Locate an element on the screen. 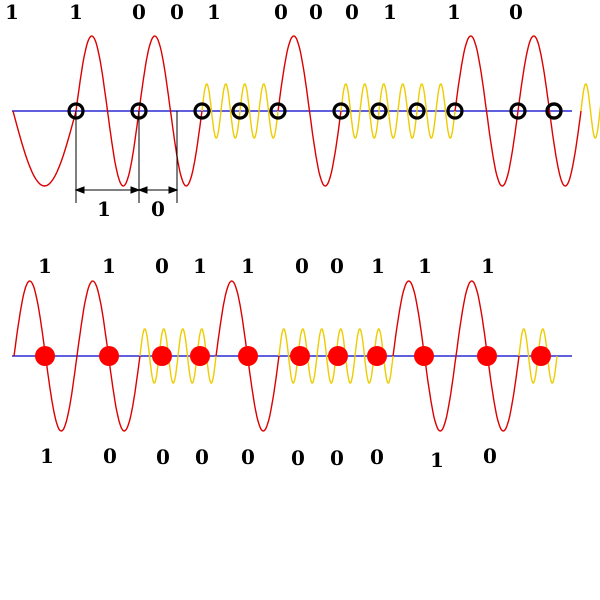  dimension-label-zero: 0 is located at coordinates (158, 209).